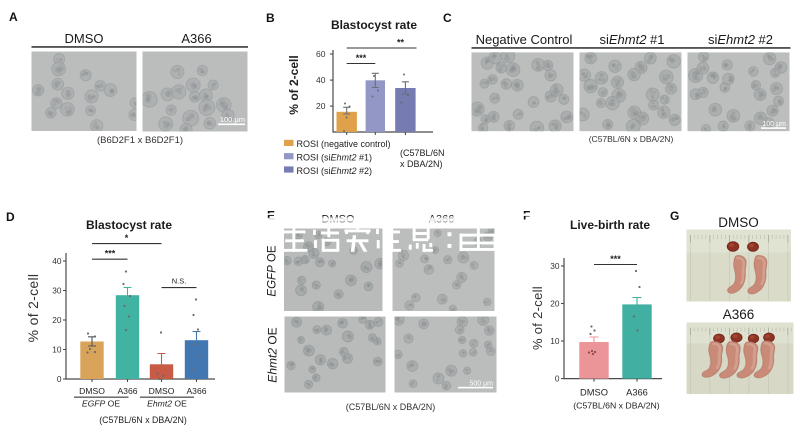 This screenshot has height=436, width=800. Describe the element at coordinates (344, 144) in the screenshot. I see `svg-text: ROSI (negative control)` at that location.